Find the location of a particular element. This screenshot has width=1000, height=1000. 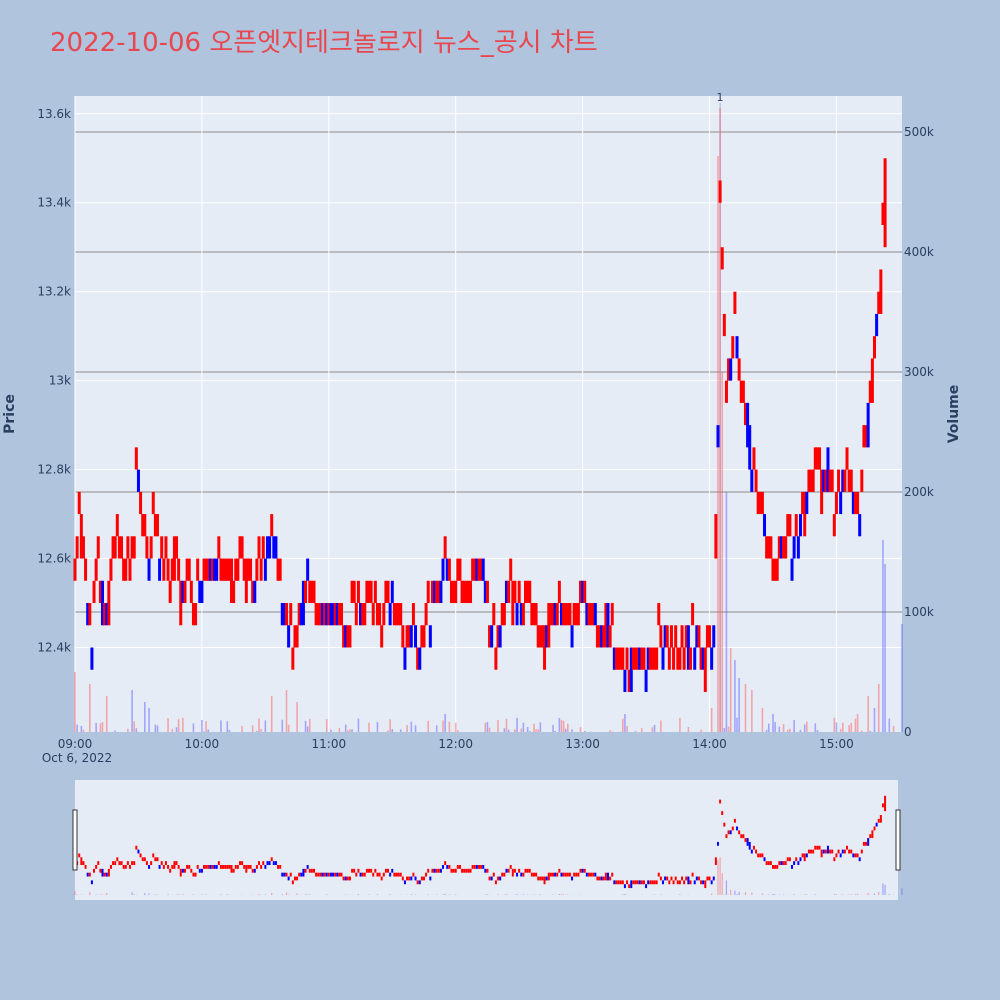

range-slider-left-handle is located at coordinates (75, 840).